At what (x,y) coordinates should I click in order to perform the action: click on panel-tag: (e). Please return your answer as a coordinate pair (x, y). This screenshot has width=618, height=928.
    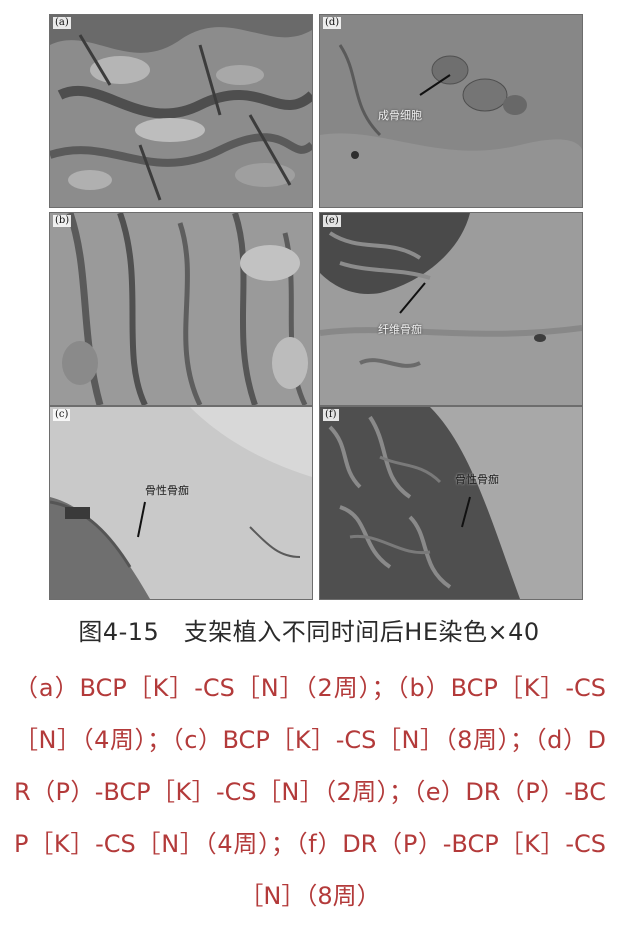
    Looking at the image, I should click on (332, 221).